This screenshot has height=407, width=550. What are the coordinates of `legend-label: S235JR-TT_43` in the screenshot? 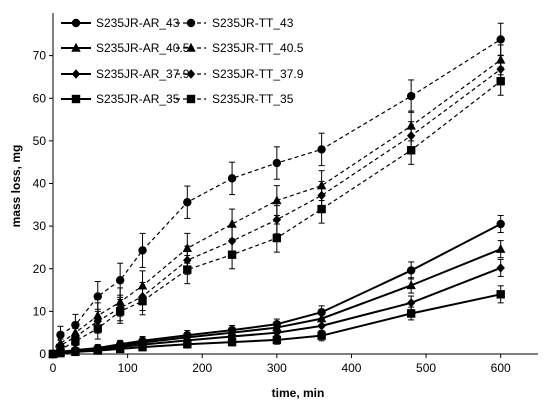 It's located at (253, 23).